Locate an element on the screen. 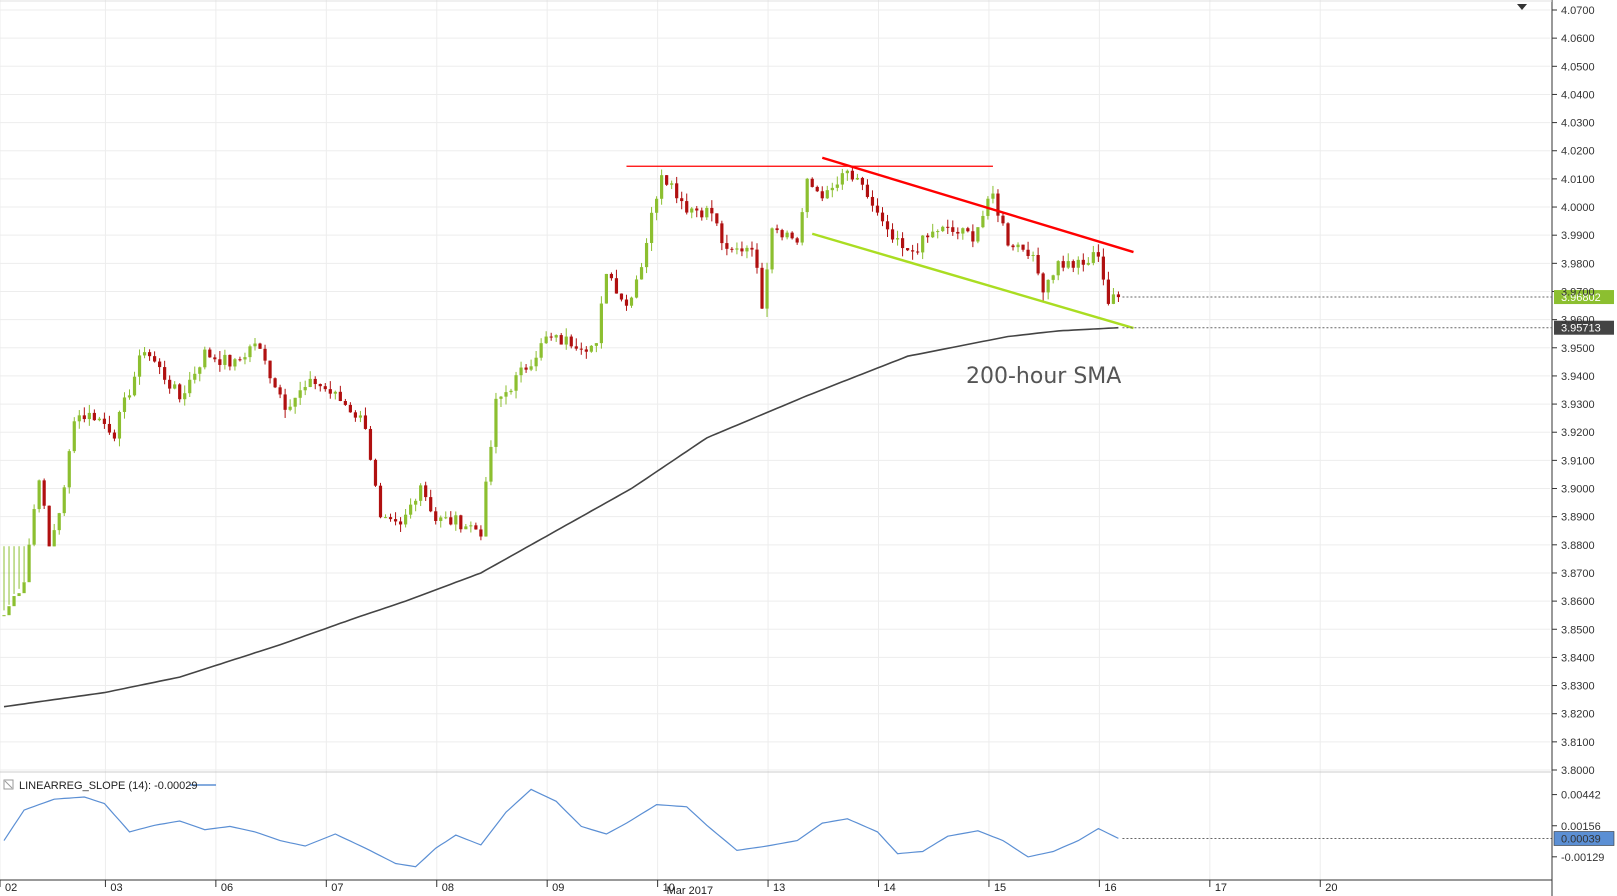  trendline is located at coordinates (972, 281).